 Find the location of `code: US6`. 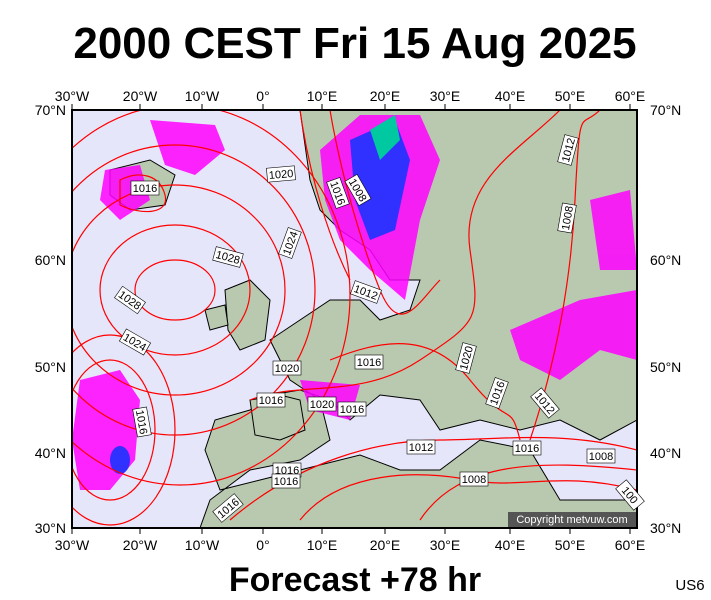

code: US6 is located at coordinates (689, 585).